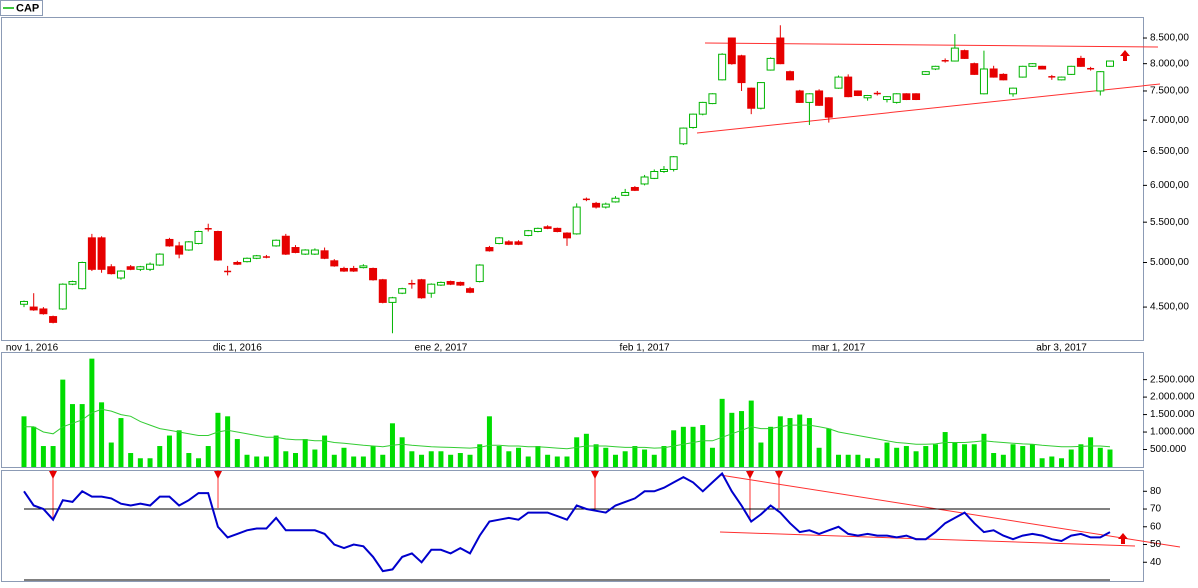 The width and height of the screenshot is (1198, 588). Describe the element at coordinates (1169, 120) in the screenshot. I see `y-tick-label: 7.000,00` at that location.